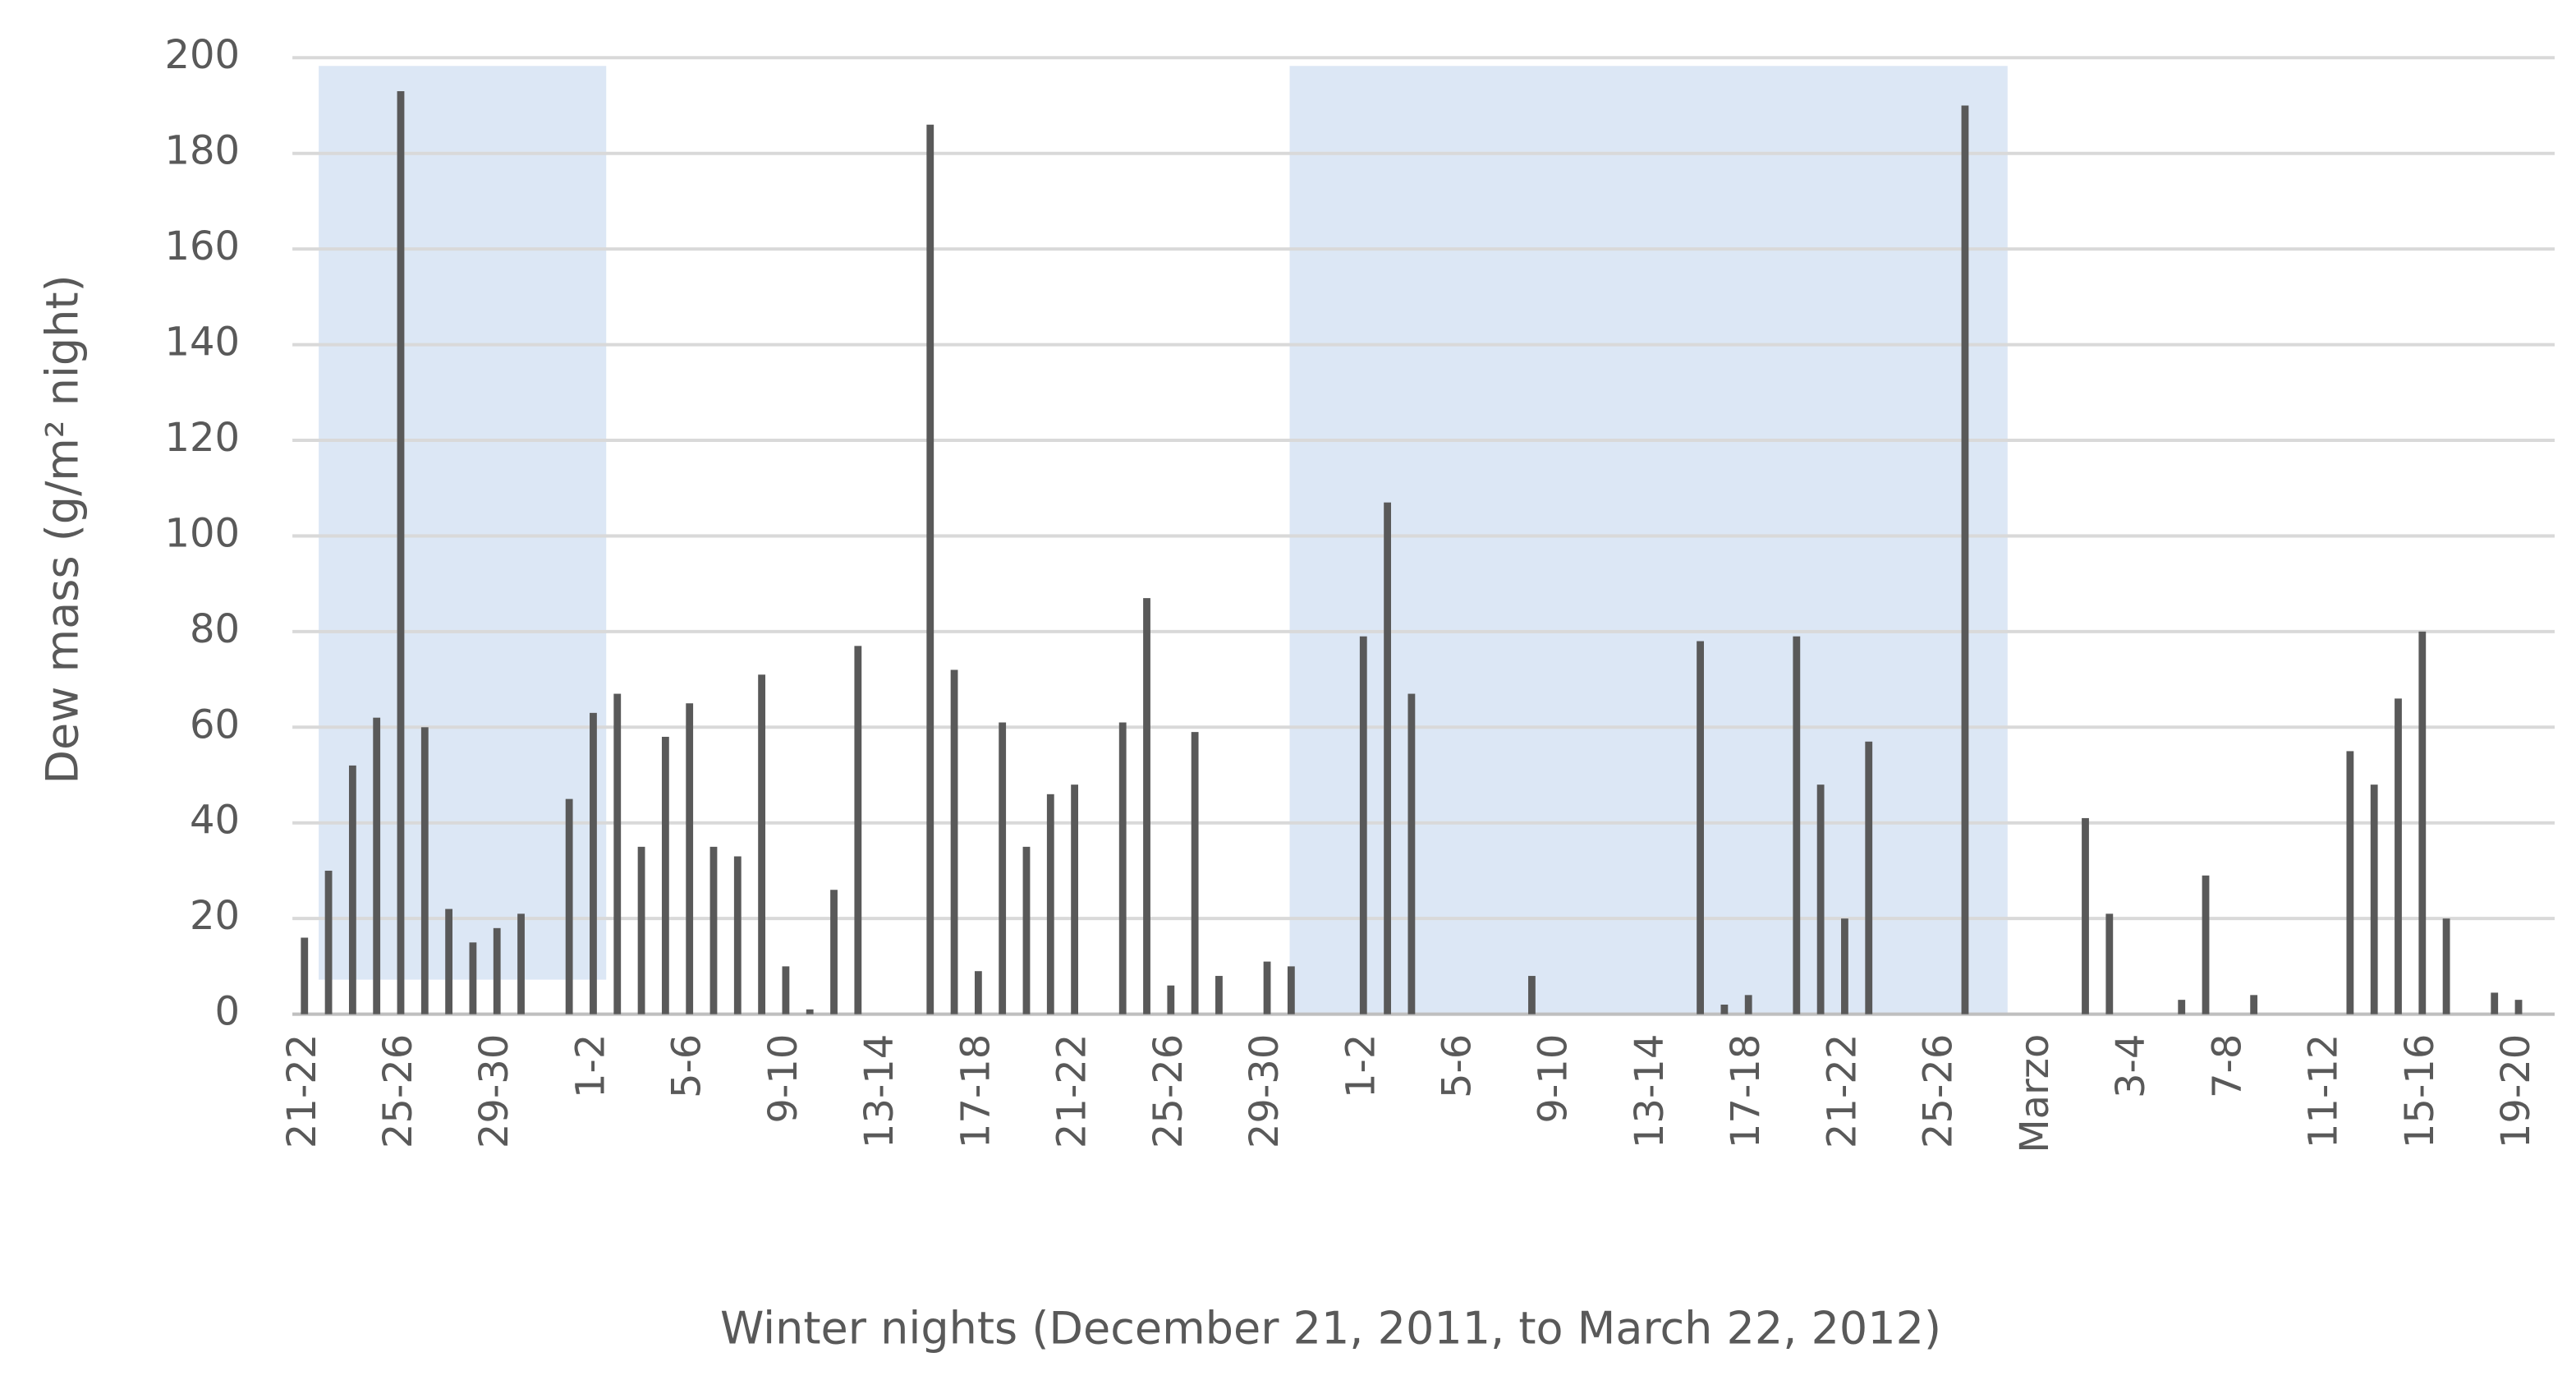 The width and height of the screenshot is (2576, 1394). Describe the element at coordinates (202, 246) in the screenshot. I see `y-tick-label: 160` at that location.